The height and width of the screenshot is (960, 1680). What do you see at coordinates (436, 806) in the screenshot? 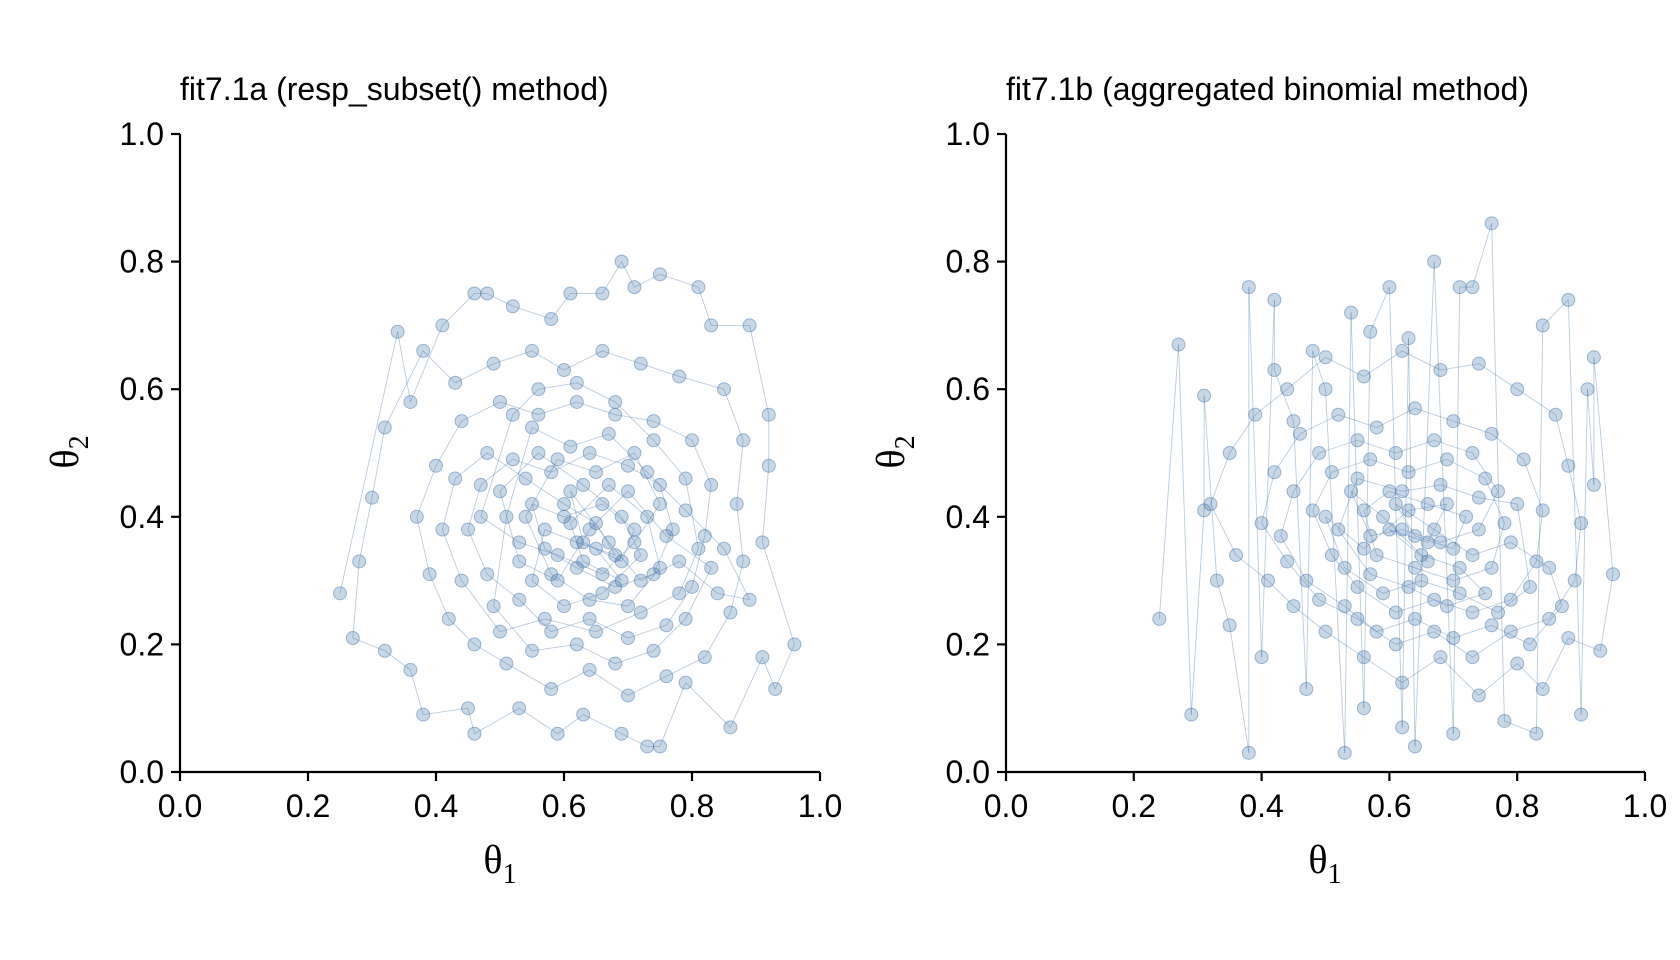
I see `x-tick-label: 0.4` at bounding box center [436, 806].